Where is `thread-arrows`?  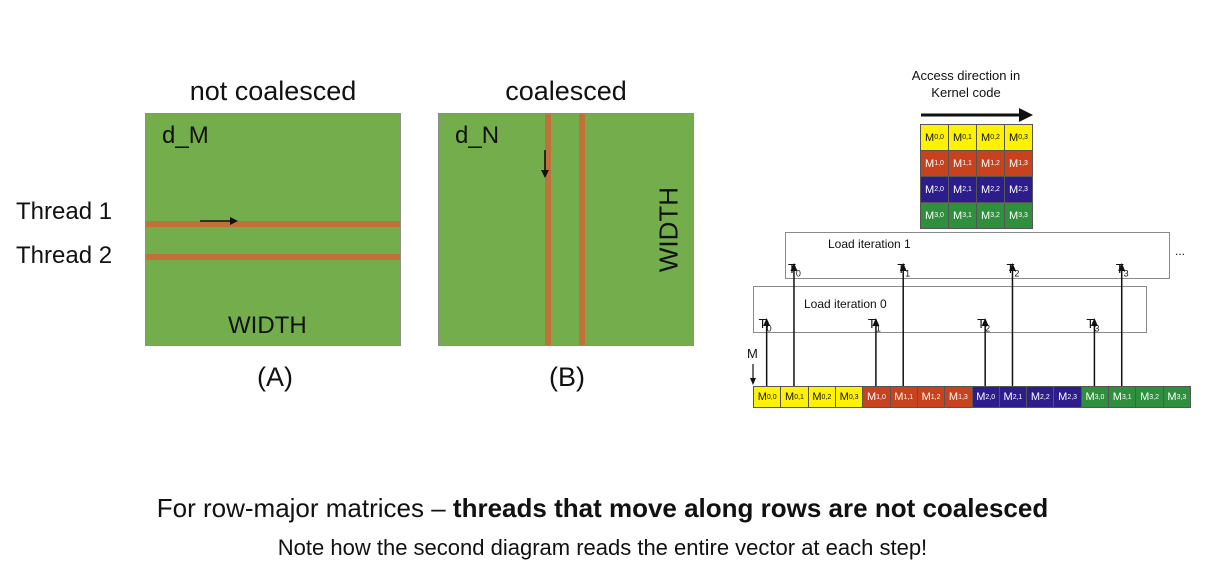 thread-arrows is located at coordinates (938, 324).